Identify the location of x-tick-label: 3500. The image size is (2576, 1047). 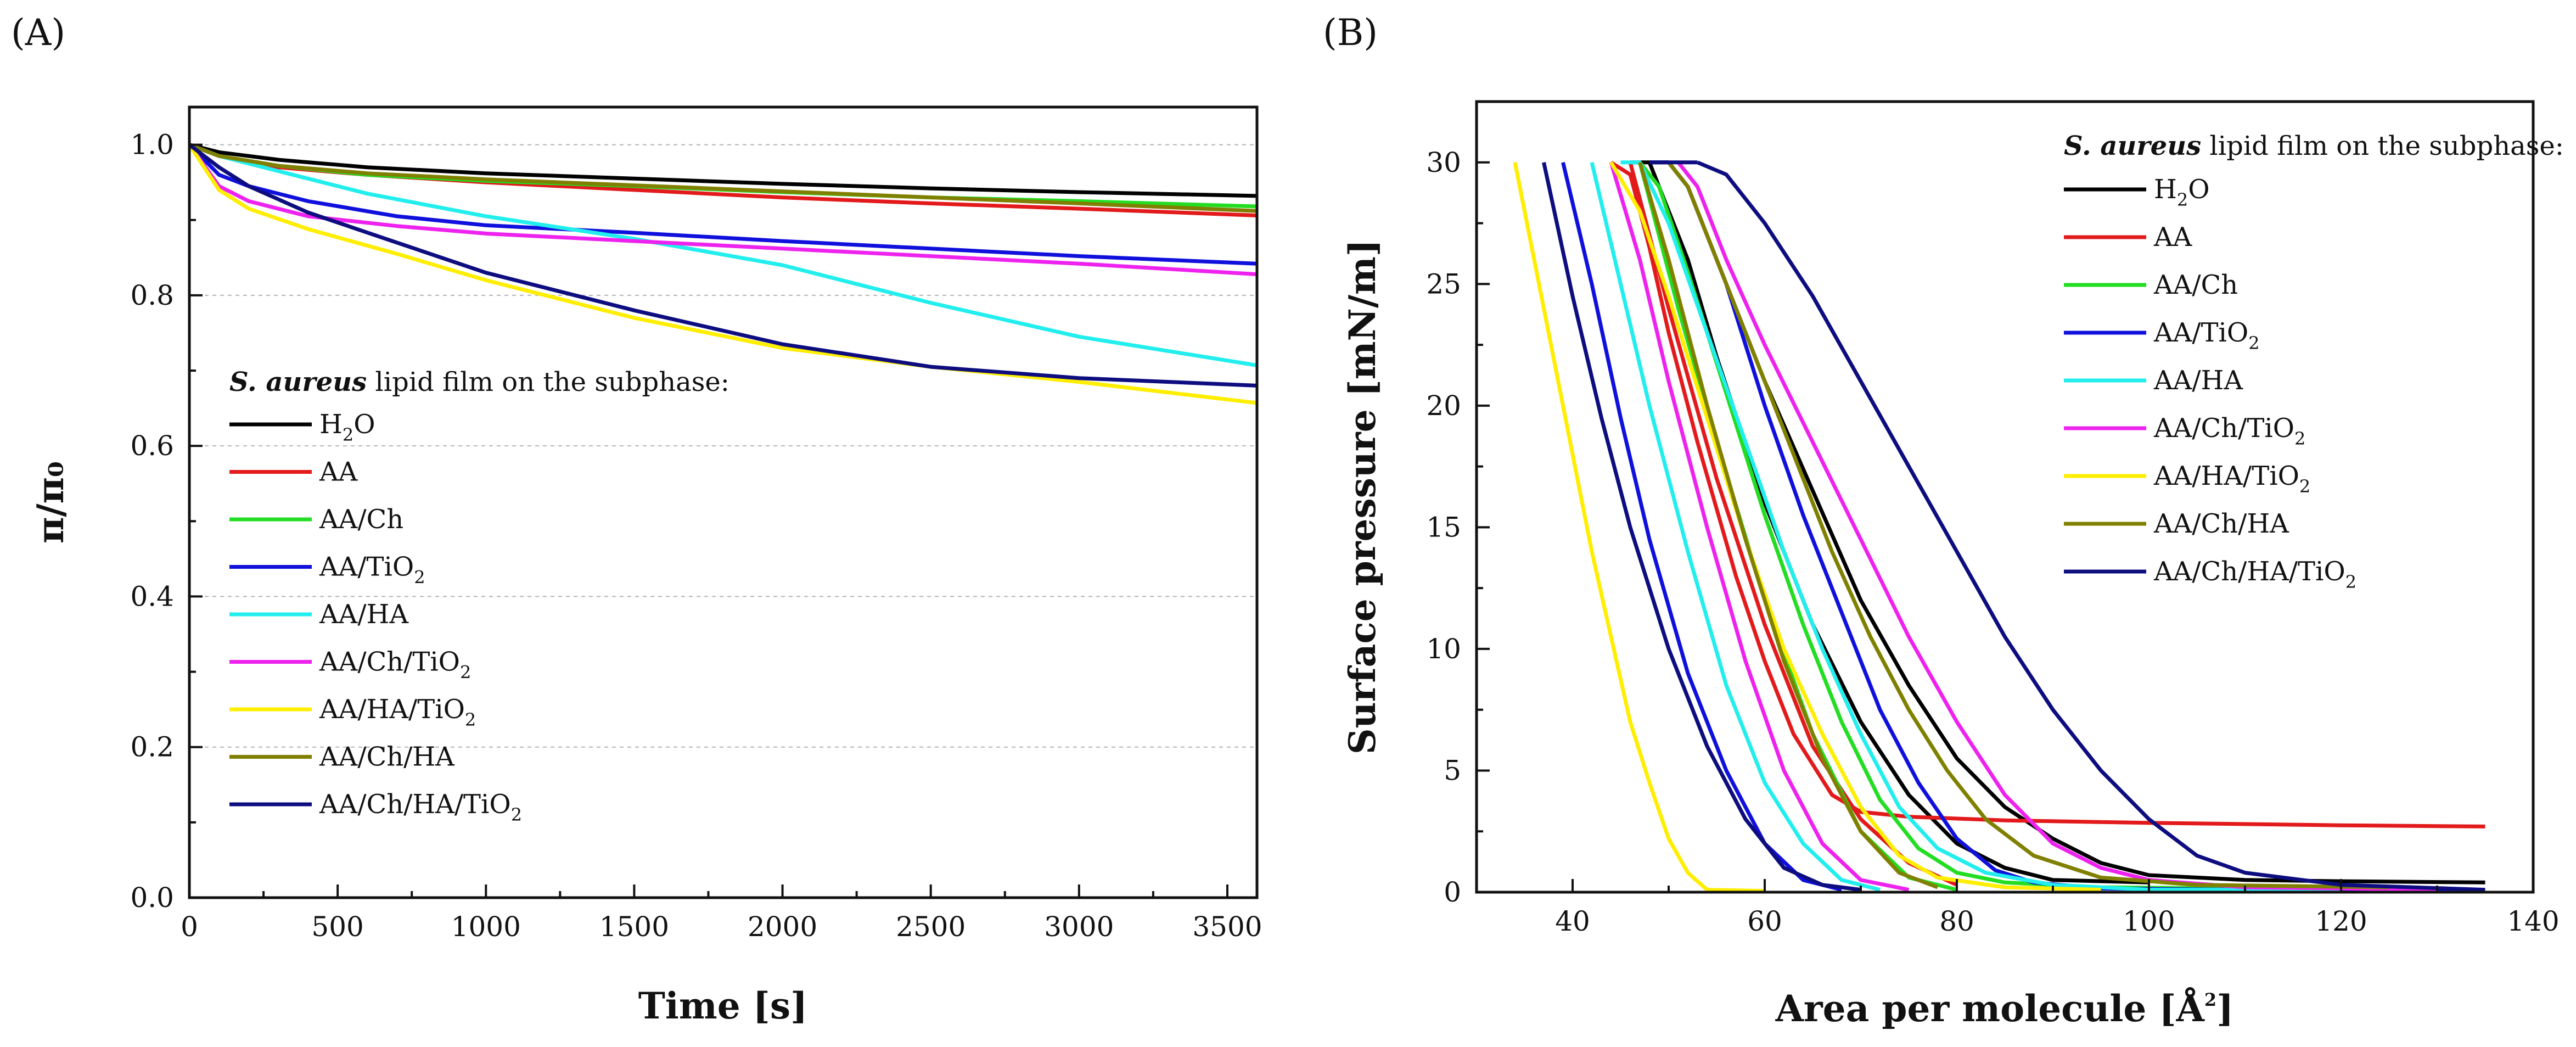
(1227, 927).